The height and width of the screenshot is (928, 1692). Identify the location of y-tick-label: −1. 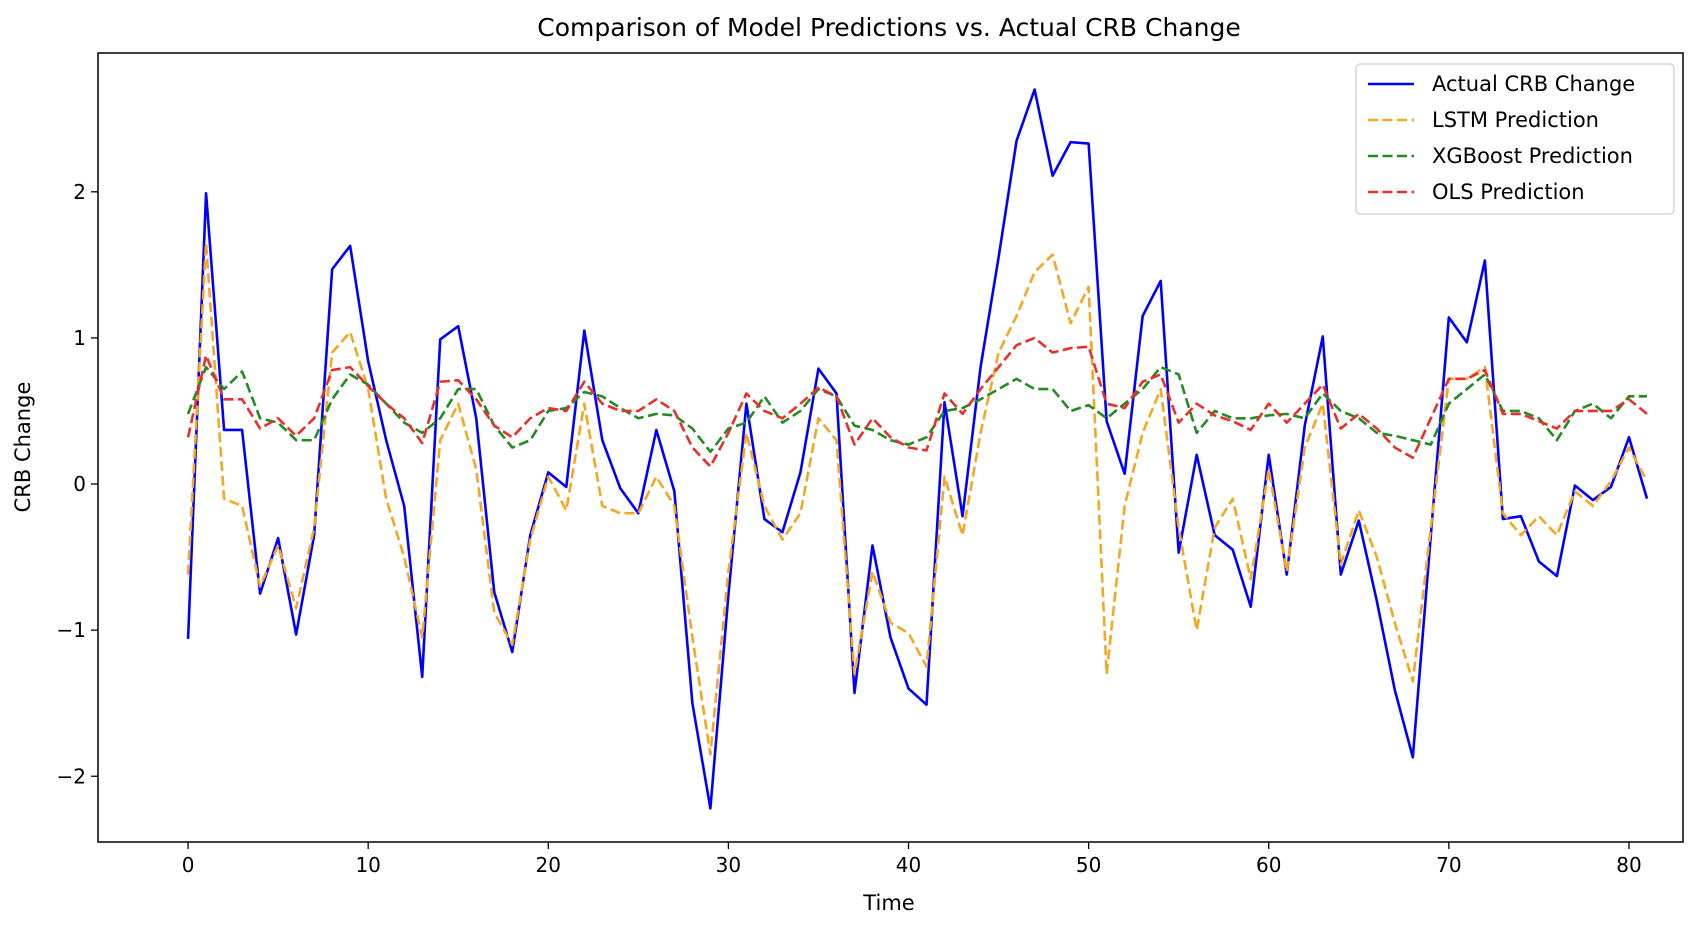
(71, 630).